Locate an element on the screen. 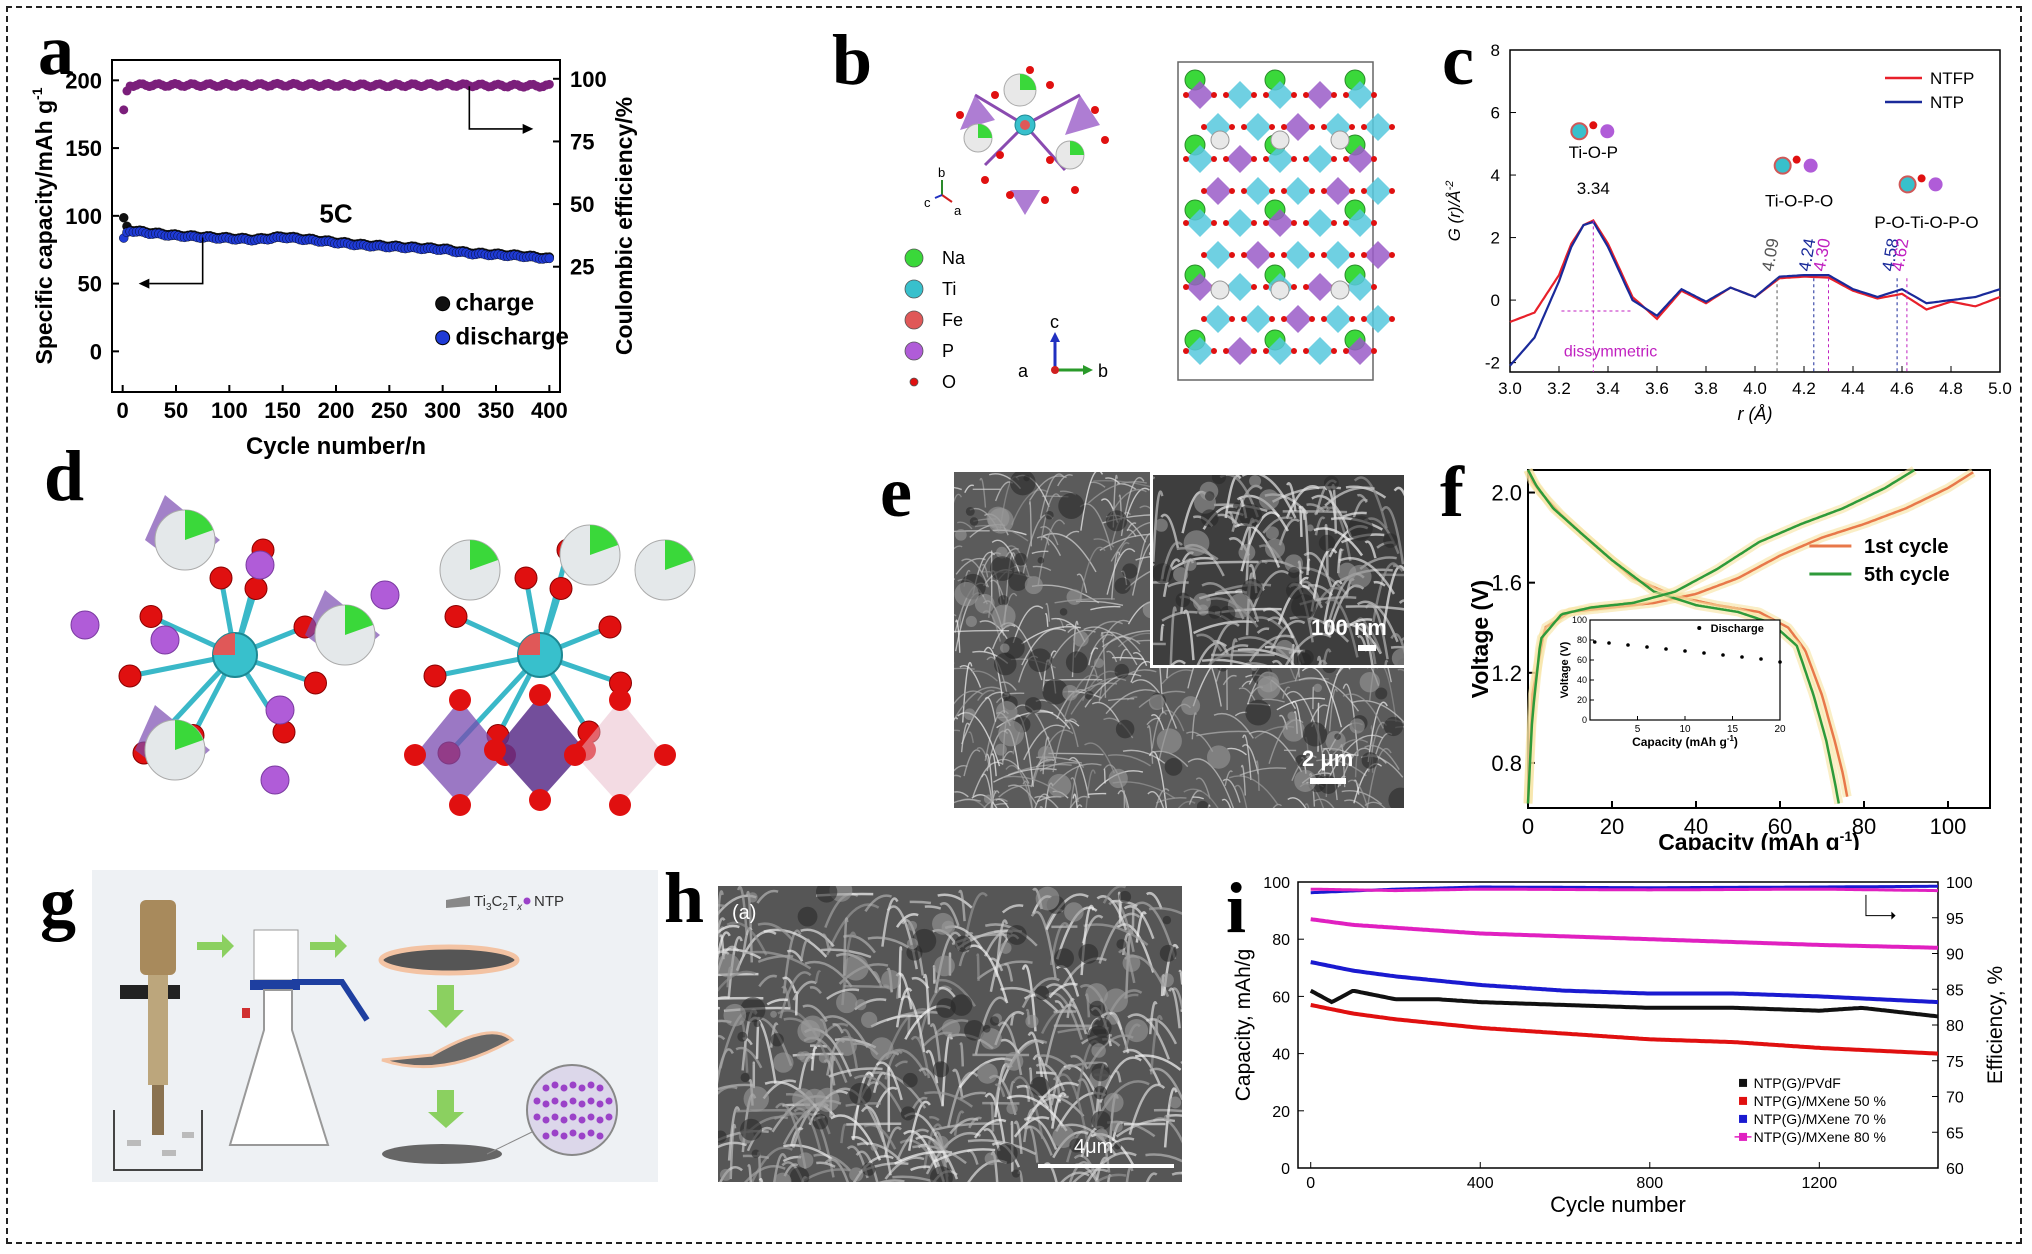 Image resolution: width=2032 pixels, height=1254 pixels. legend-label-3: NTP(G)/MXene 80 % is located at coordinates (1820, 1137).